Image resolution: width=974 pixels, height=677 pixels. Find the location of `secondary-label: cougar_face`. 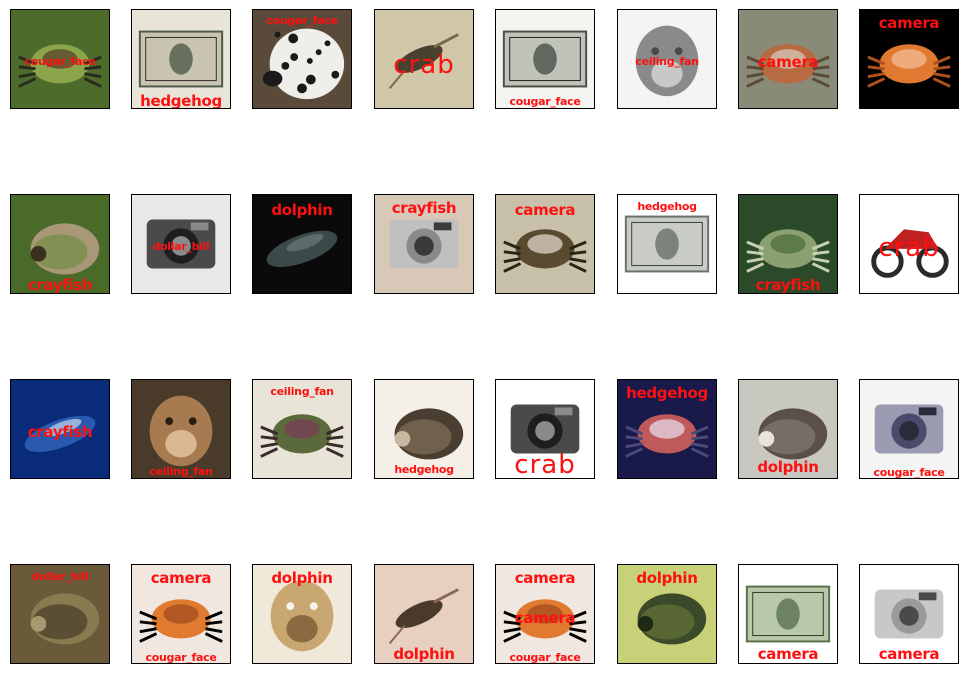

secondary-label: cougar_face is located at coordinates (181, 657).